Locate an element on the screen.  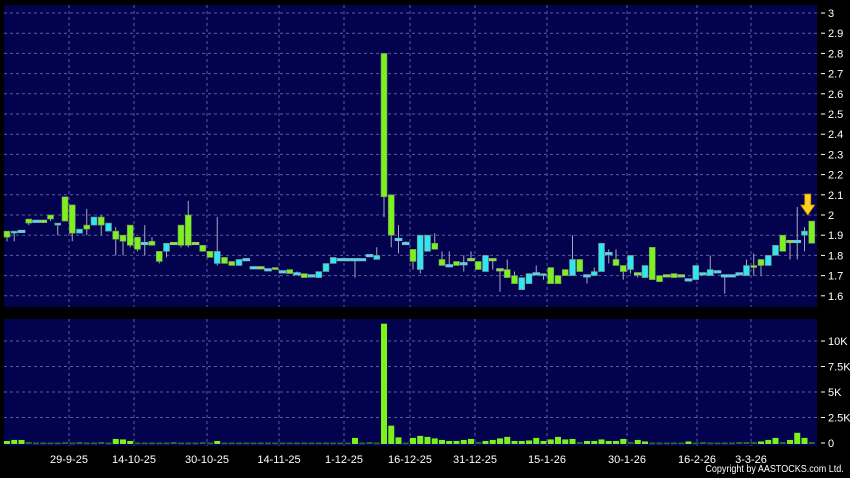
date-tick-label: 14-10-25 is located at coordinates (134, 460).